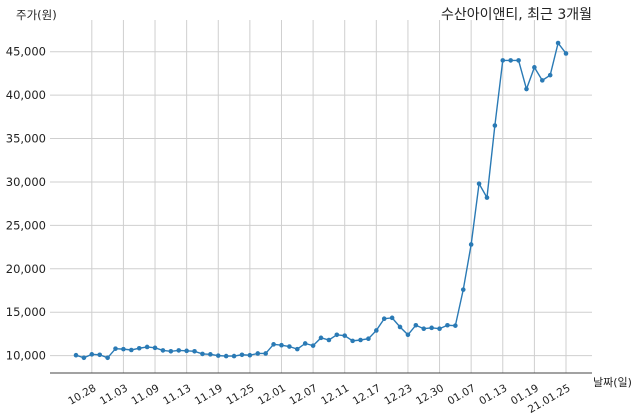 The height and width of the screenshot is (414, 640). What do you see at coordinates (516, 15) in the screenshot?
I see `chart-title: 수산아이앤티, 최근 3개월` at bounding box center [516, 15].